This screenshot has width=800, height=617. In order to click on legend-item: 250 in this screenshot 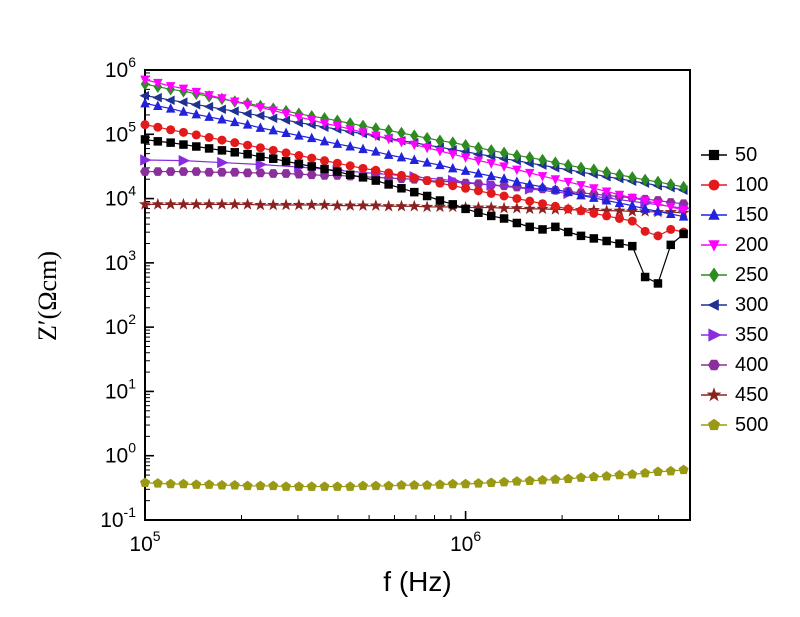, I will do `click(733, 275)`.